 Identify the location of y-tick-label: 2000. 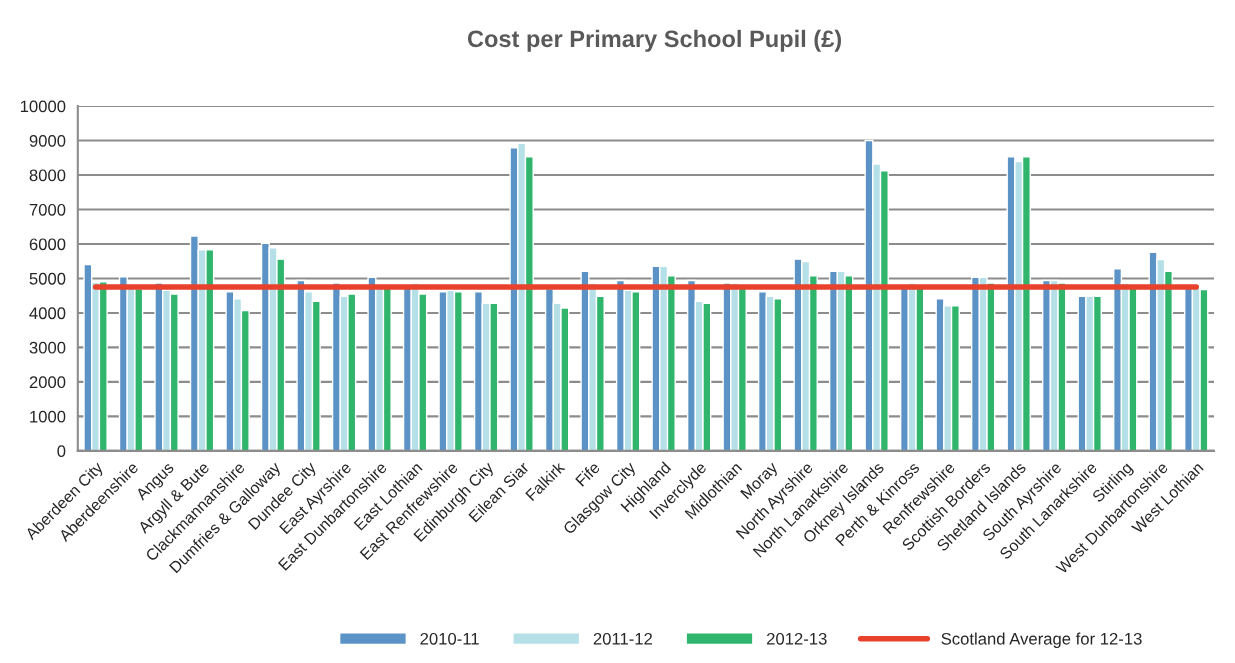
(47, 382).